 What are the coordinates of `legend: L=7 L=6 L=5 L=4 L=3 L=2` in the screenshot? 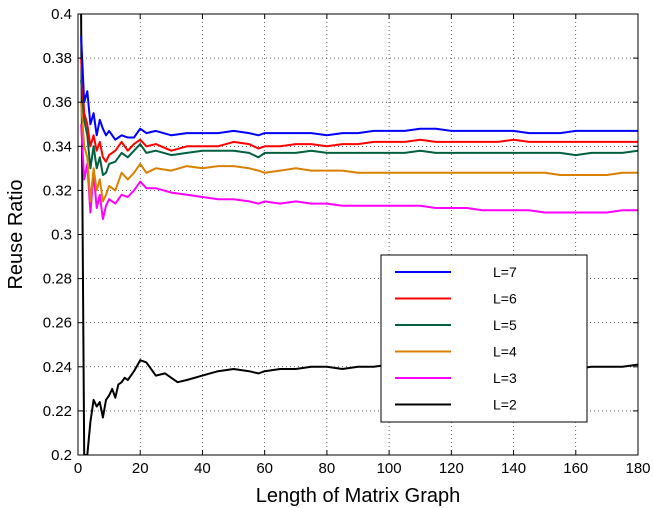 It's located at (484, 338).